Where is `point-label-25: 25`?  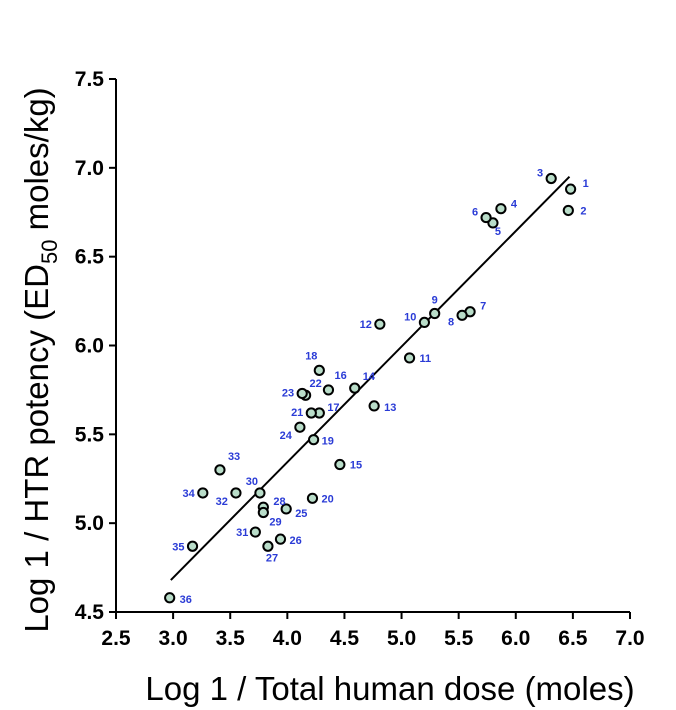 point-label-25: 25 is located at coordinates (301, 514).